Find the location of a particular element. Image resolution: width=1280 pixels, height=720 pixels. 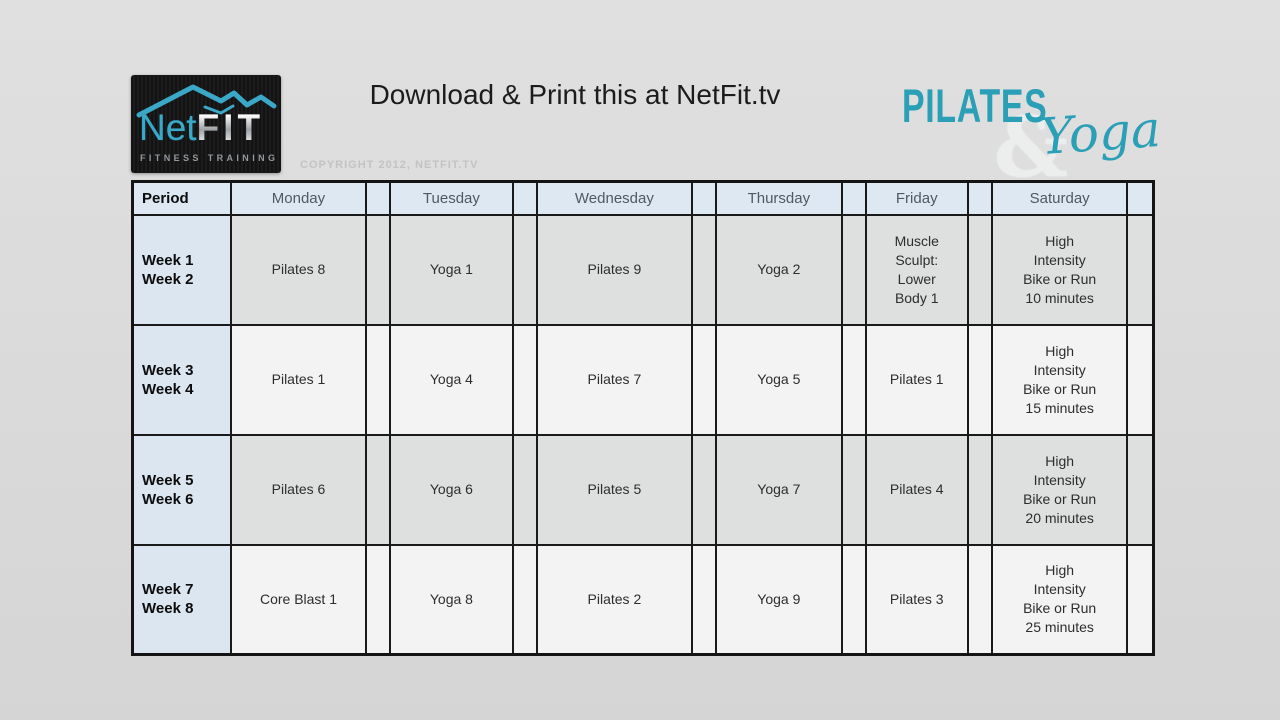

column-header-wednesday: Wednesday is located at coordinates (614, 198).